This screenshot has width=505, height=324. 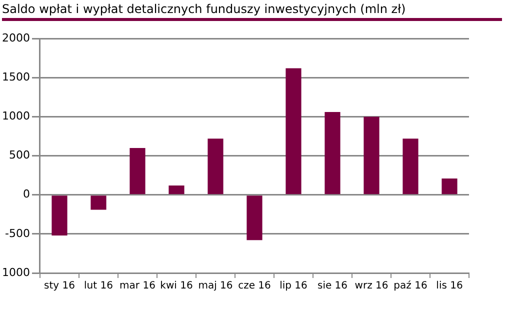 What do you see at coordinates (19, 155) in the screenshot?
I see `y-tick-label: 500` at bounding box center [19, 155].